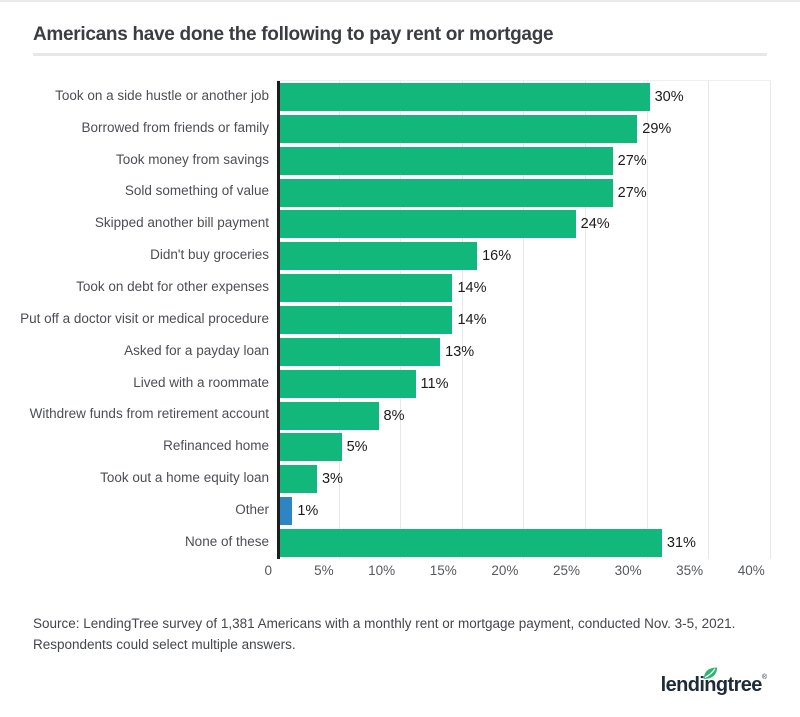 The image size is (800, 717). I want to click on category-label: Took out a home equity loan, so click(184, 478).